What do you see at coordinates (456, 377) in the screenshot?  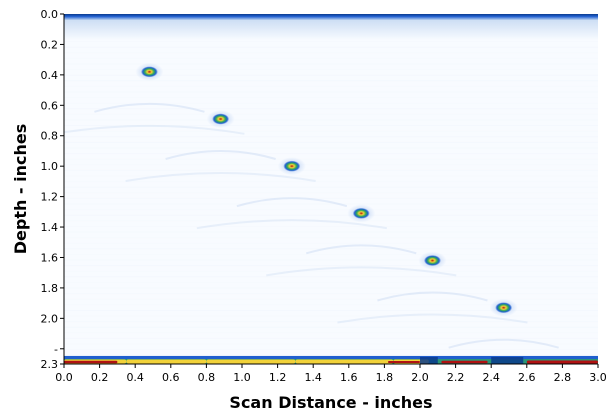 I see `x-tick-label: 2.2` at bounding box center [456, 377].